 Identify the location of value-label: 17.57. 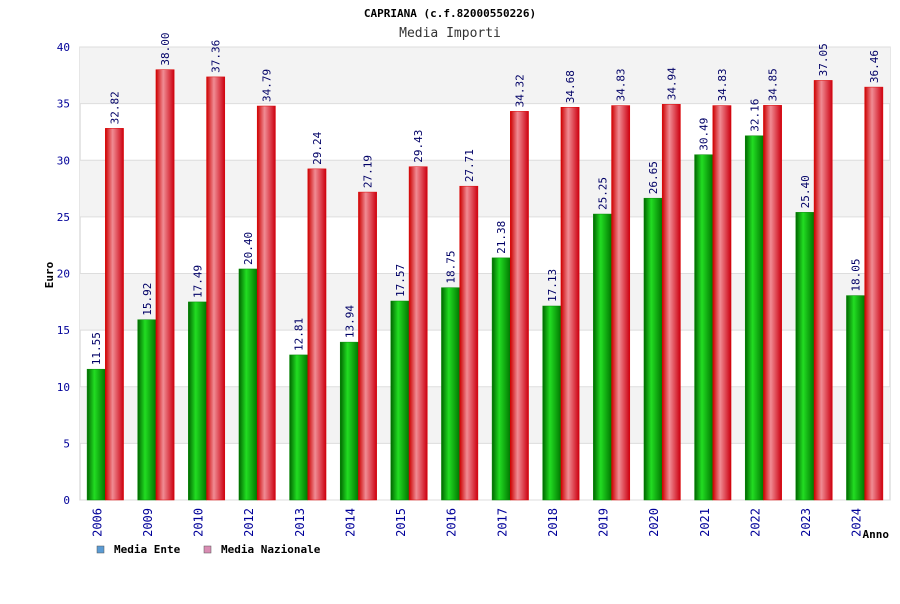
(400, 280).